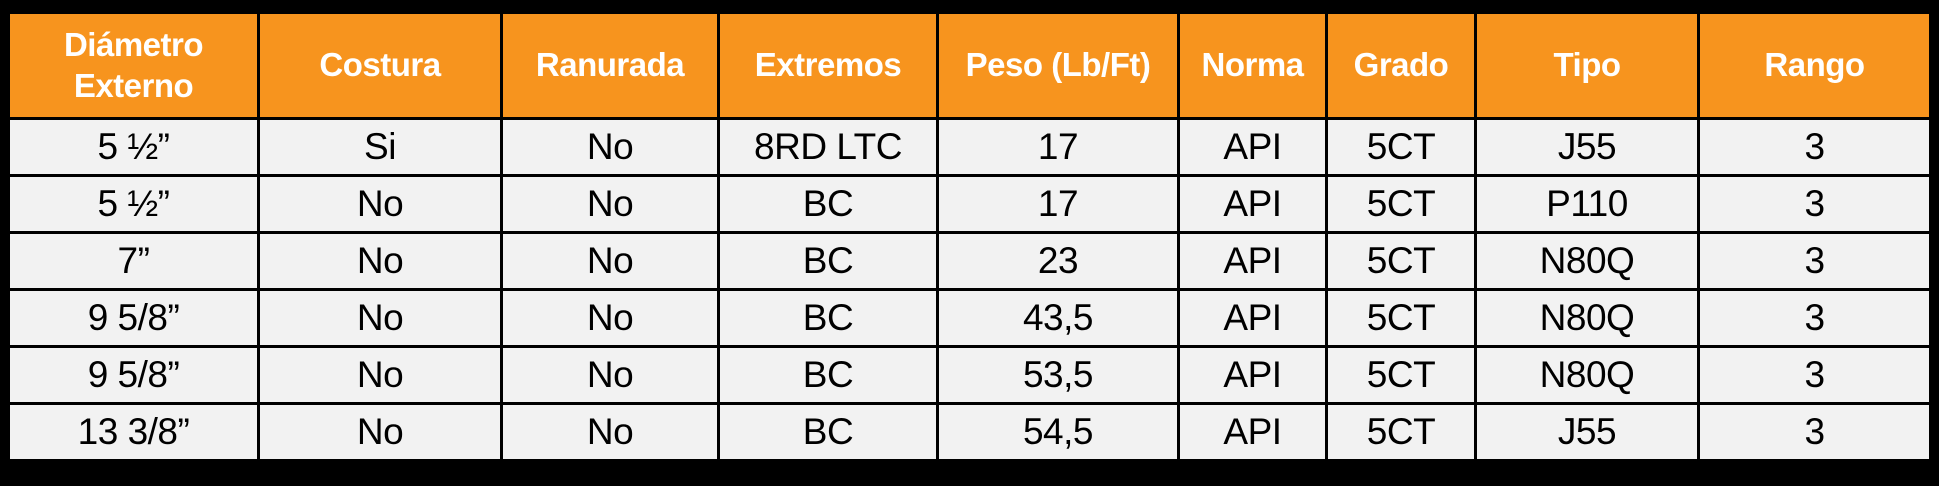  What do you see at coordinates (1058, 432) in the screenshot?
I see `table-cell: 54,5` at bounding box center [1058, 432].